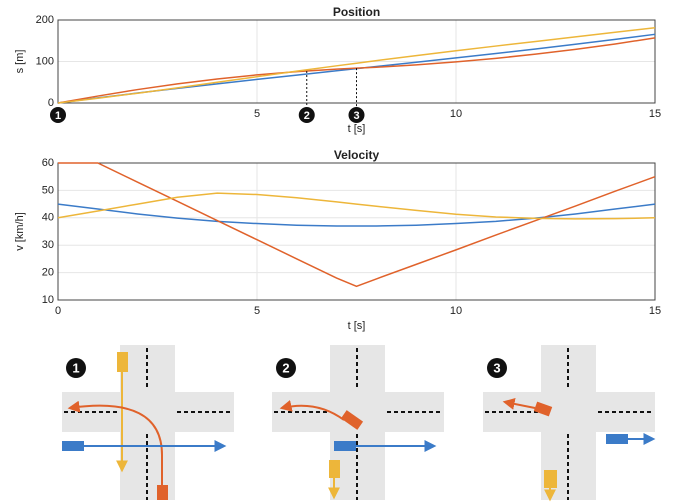 Image resolution: width=688 pixels, height=504 pixels. I want to click on scene-label: 2, so click(285, 367).